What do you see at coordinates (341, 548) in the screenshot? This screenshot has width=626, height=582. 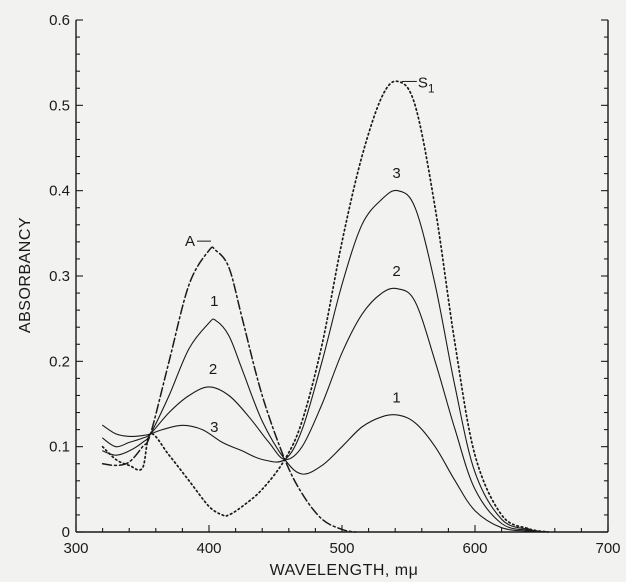 I see `x-tick-label: 500` at bounding box center [341, 548].